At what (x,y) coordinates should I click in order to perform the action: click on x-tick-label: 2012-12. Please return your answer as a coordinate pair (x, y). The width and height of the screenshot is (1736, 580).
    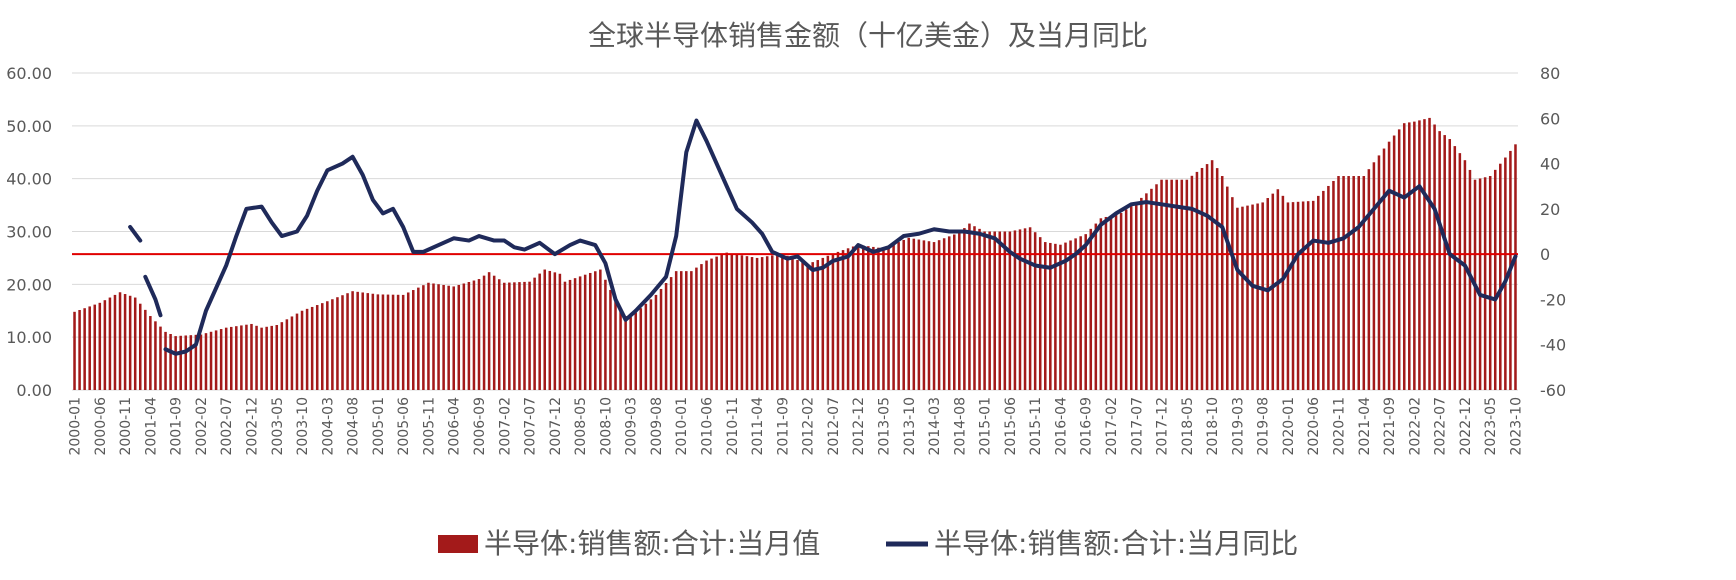
    Looking at the image, I should click on (859, 426).